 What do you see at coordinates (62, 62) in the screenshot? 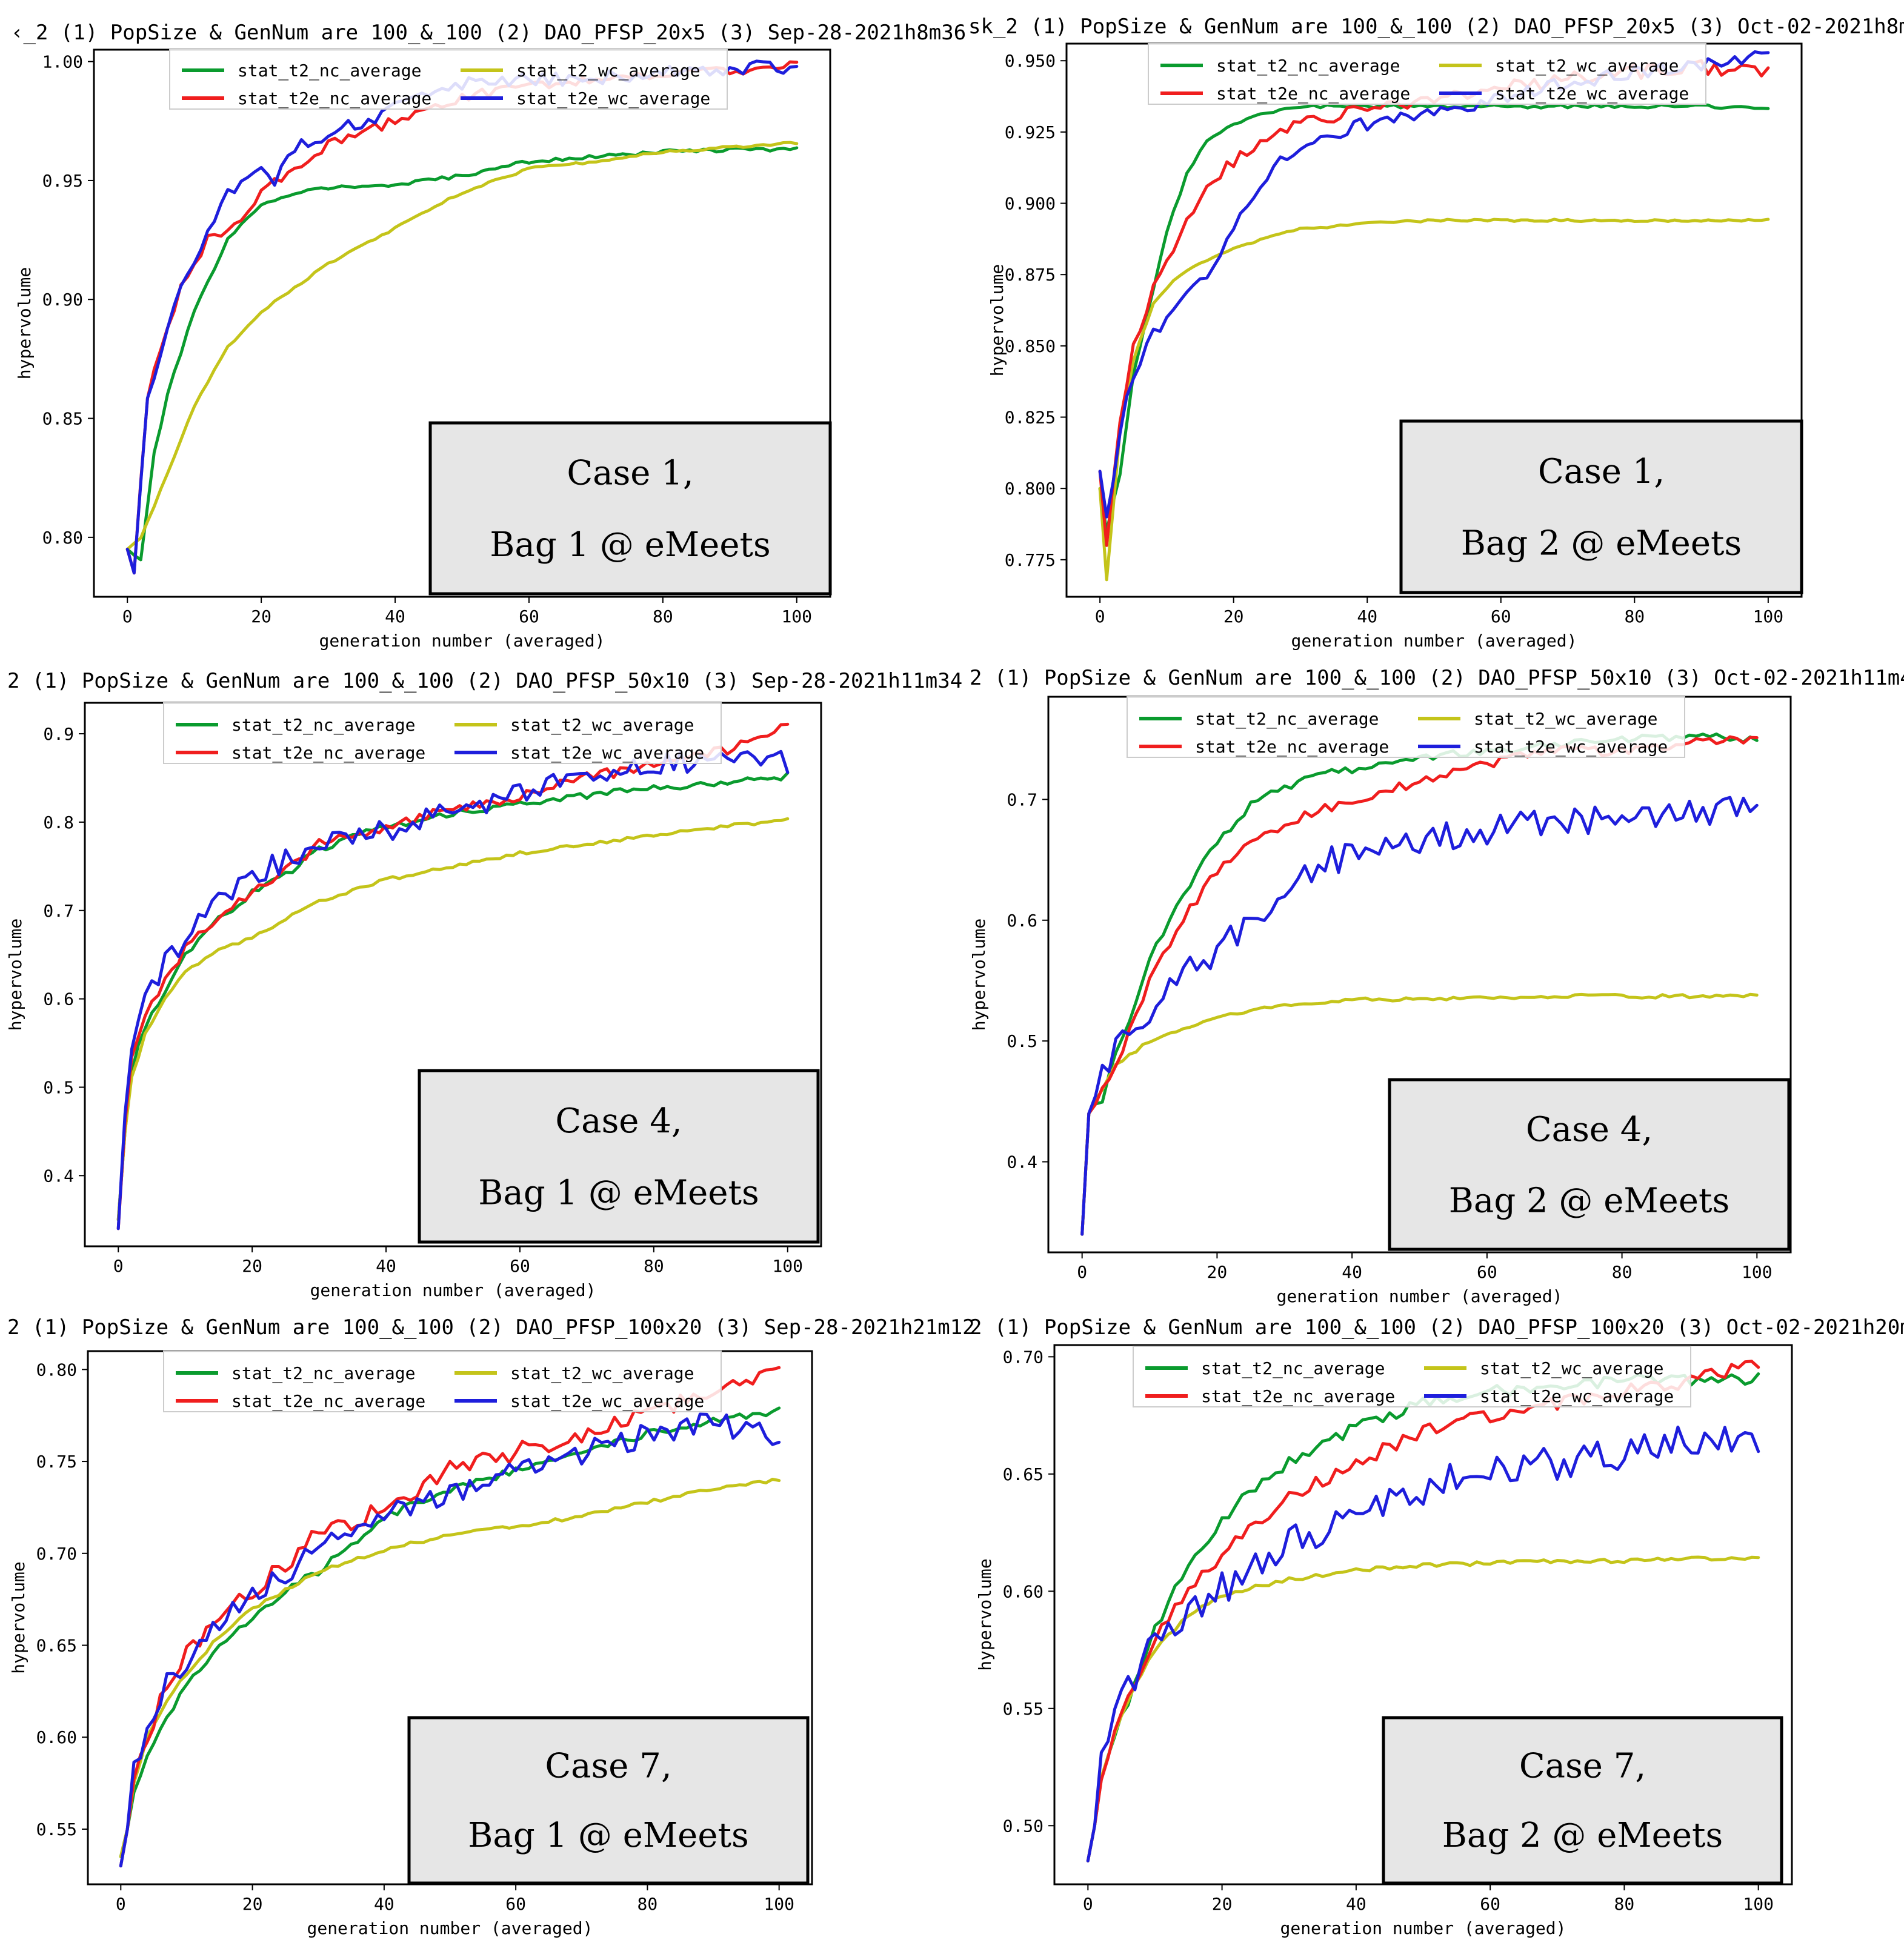
I see `y-tick-label: 1.00` at bounding box center [62, 62].